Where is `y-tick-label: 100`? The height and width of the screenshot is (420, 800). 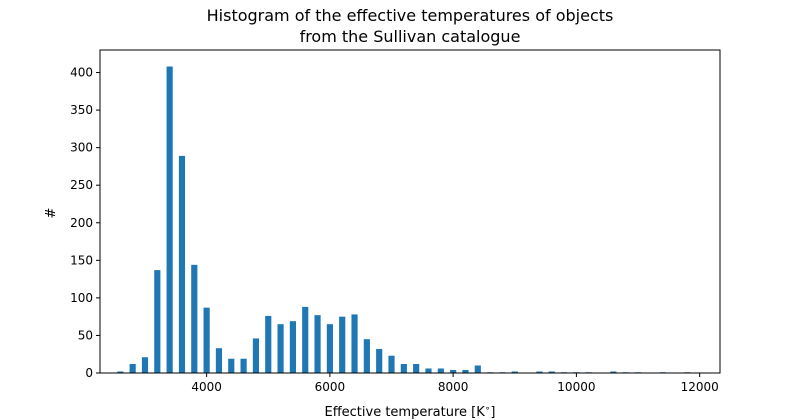 y-tick-label: 100 is located at coordinates (81, 298).